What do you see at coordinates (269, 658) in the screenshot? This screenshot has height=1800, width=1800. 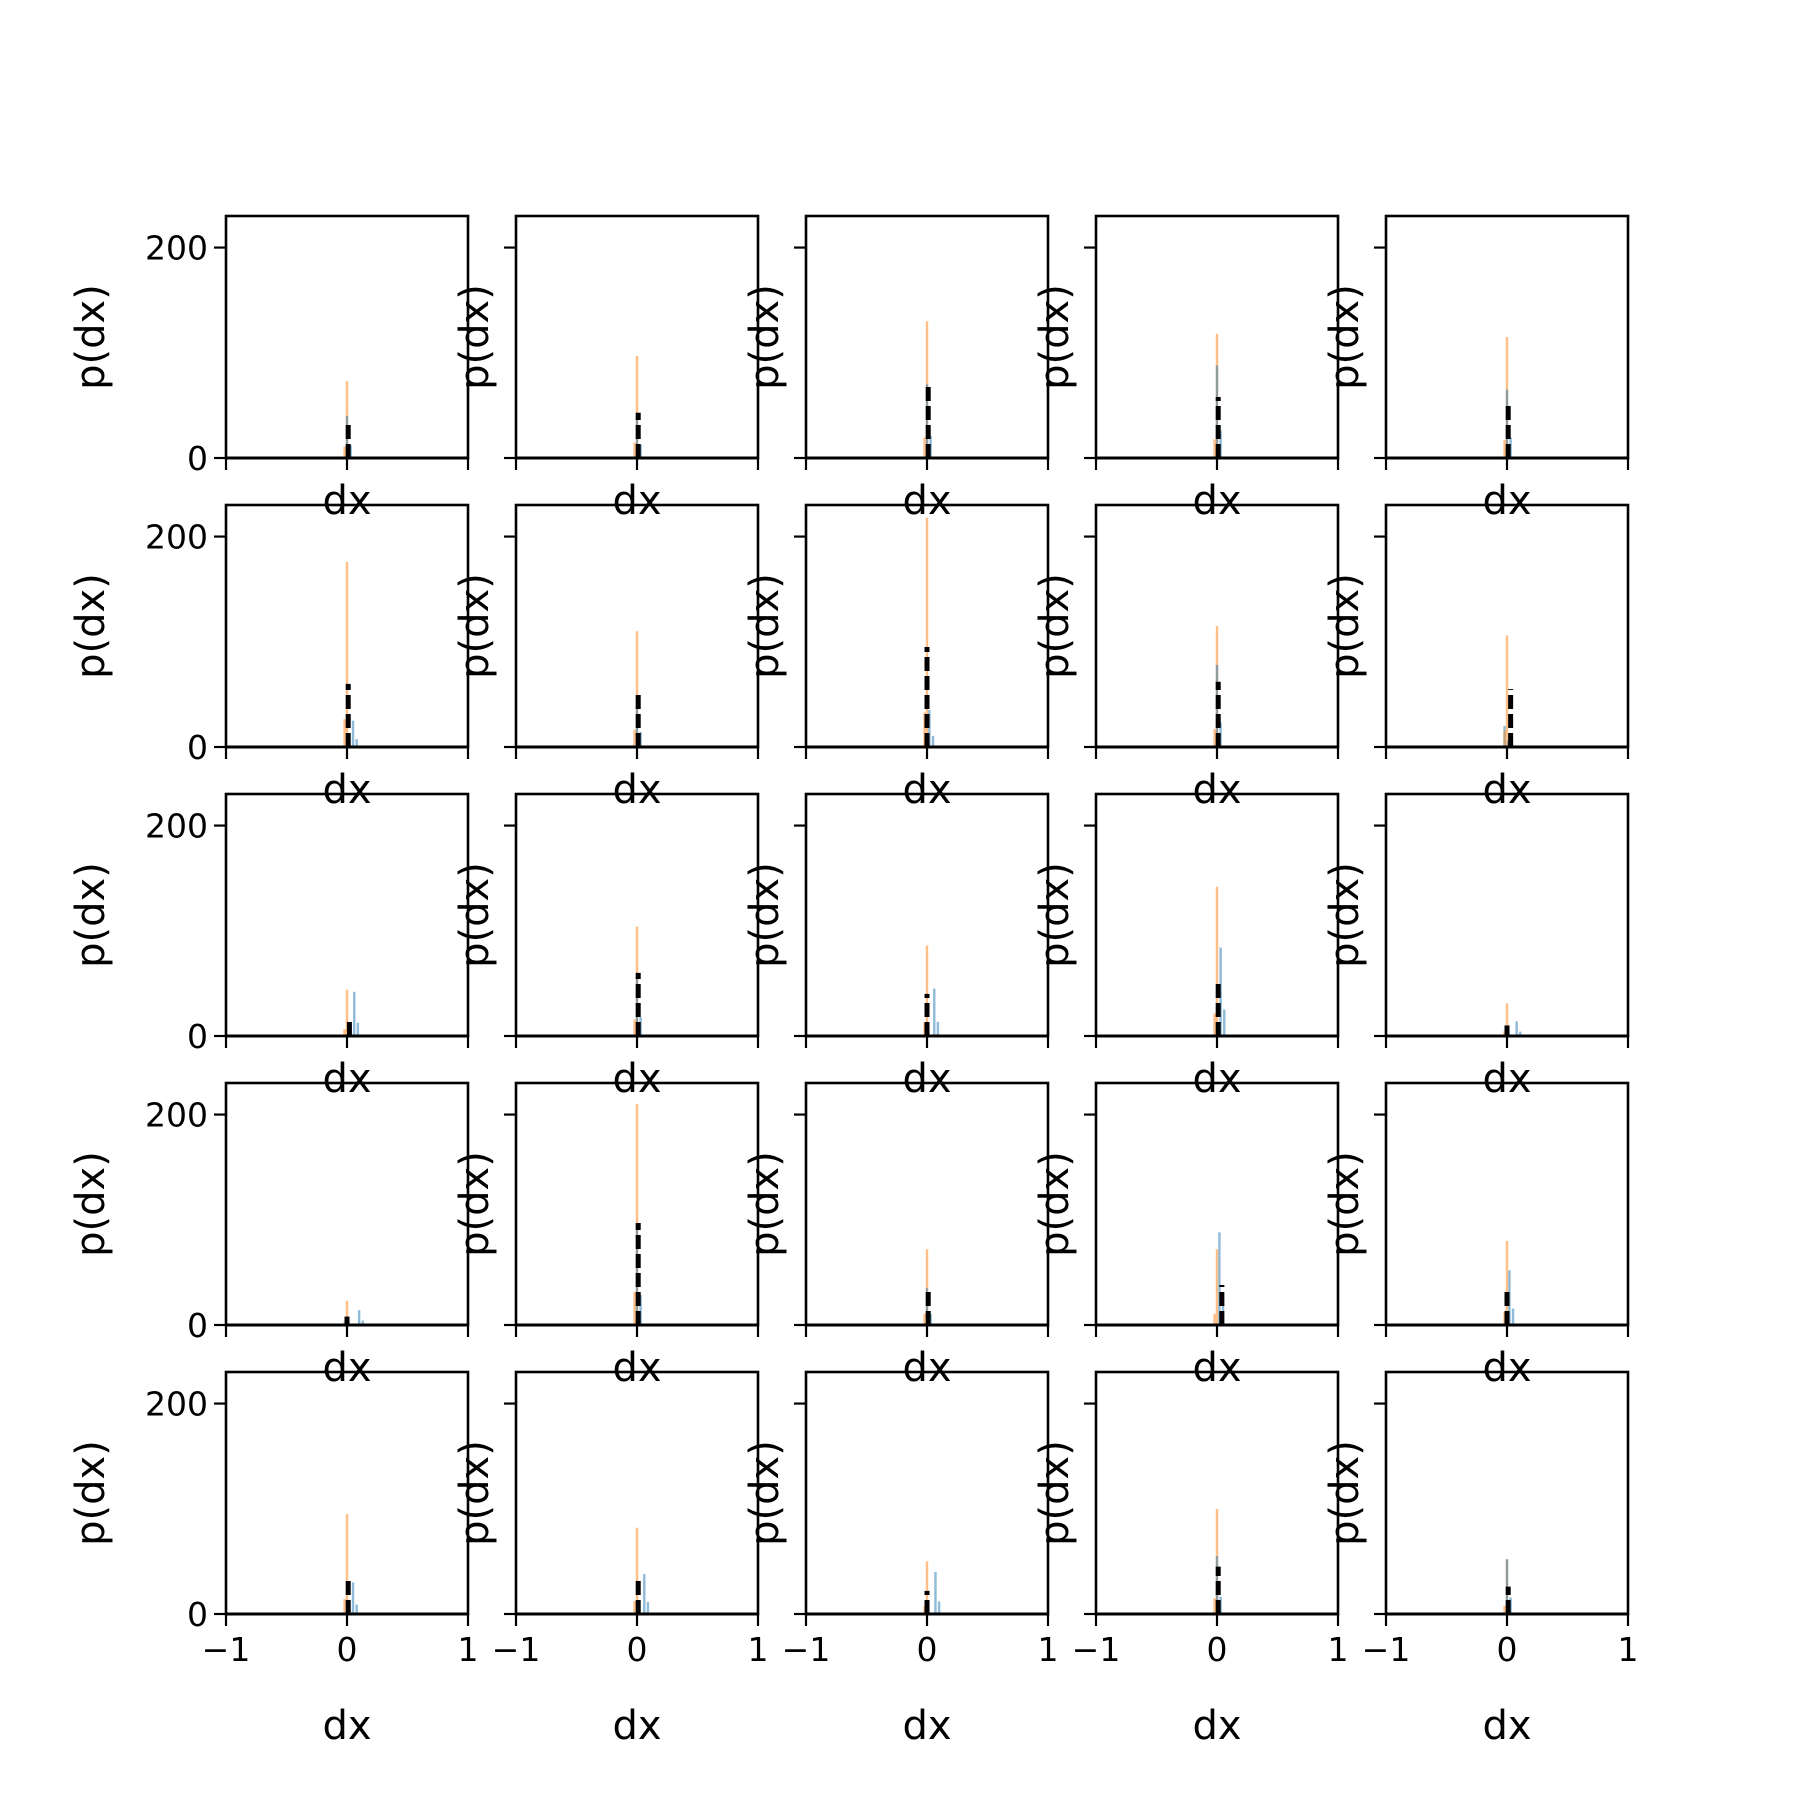 I see `subplot-2-1: dx 0 200 p(dx)` at bounding box center [269, 658].